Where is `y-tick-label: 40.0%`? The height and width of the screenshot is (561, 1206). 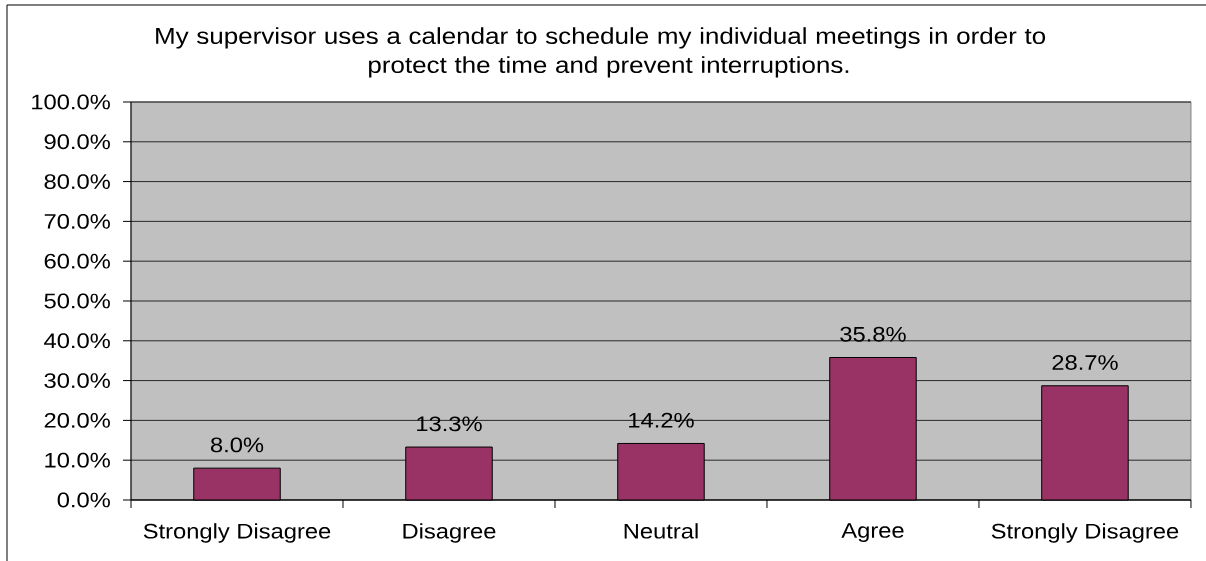 y-tick-label: 40.0% is located at coordinates (77, 341).